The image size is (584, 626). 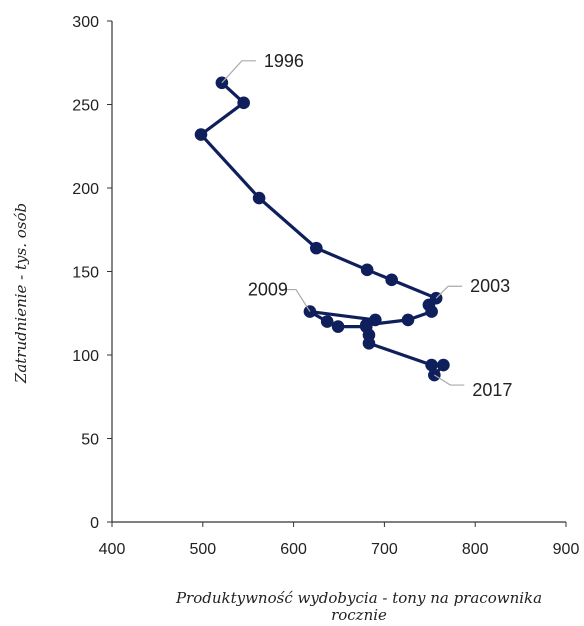 What do you see at coordinates (85, 106) in the screenshot?
I see `y-tick-label: 250` at bounding box center [85, 106].